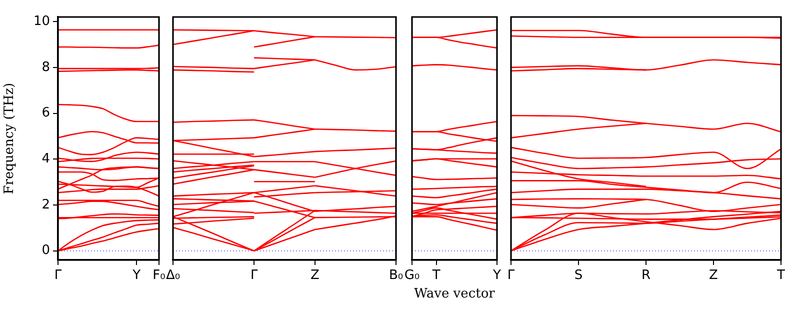 Image resolution: width=801 pixels, height=310 pixels. What do you see at coordinates (412, 276) in the screenshot?
I see `x-tick-label: G₀` at bounding box center [412, 276].